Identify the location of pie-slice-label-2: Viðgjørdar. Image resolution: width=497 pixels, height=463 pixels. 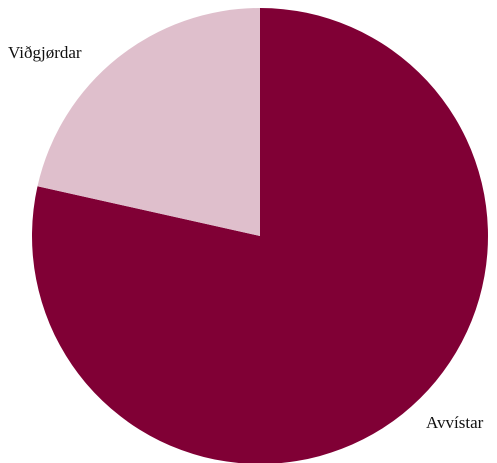
(45, 52).